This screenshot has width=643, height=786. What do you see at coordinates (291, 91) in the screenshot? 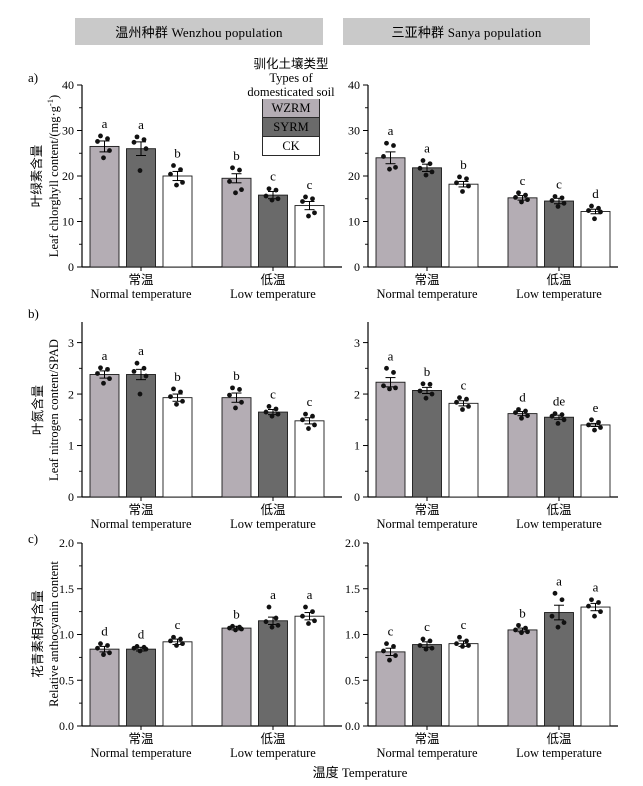
I see `legend-title-en-2: domesticated soil` at bounding box center [291, 91].